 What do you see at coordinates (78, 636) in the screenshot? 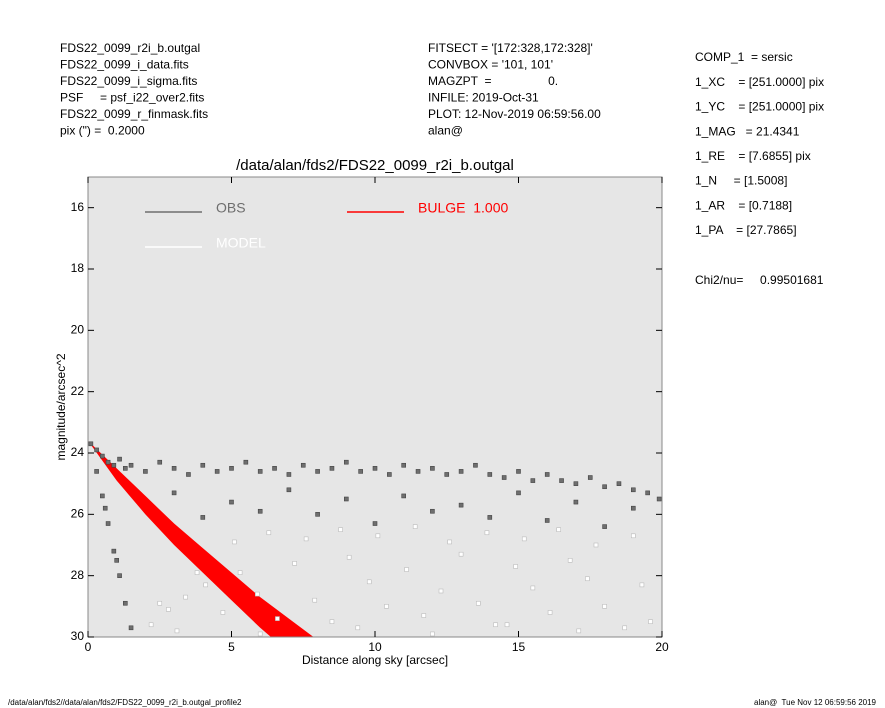
I see `y-tick-label: 30` at bounding box center [78, 636].